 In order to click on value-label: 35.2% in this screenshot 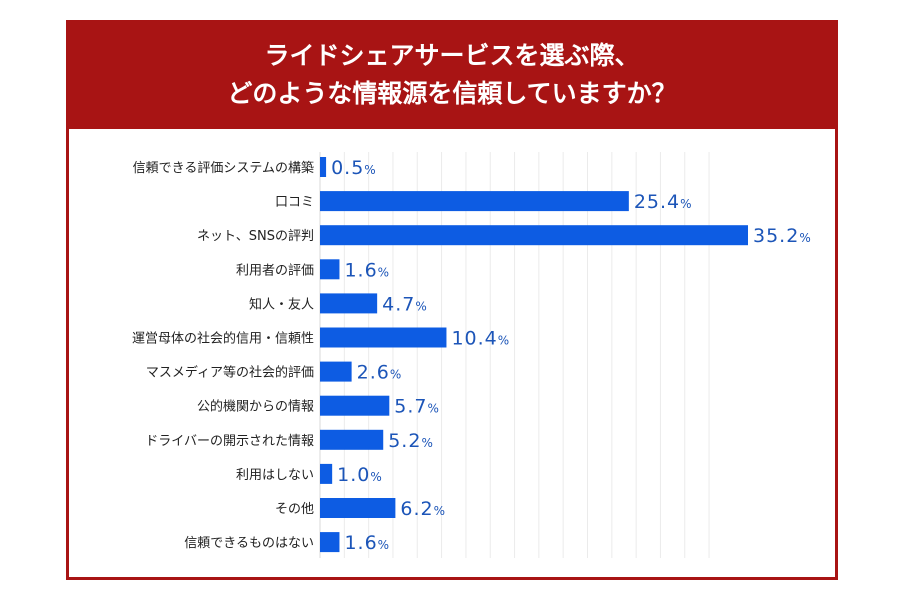, I will do `click(782, 236)`.